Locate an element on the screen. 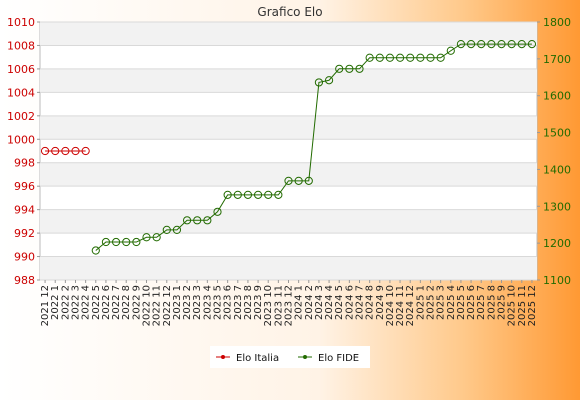 This screenshot has height=400, width=580. legend-italia-marker is located at coordinates (223, 357).